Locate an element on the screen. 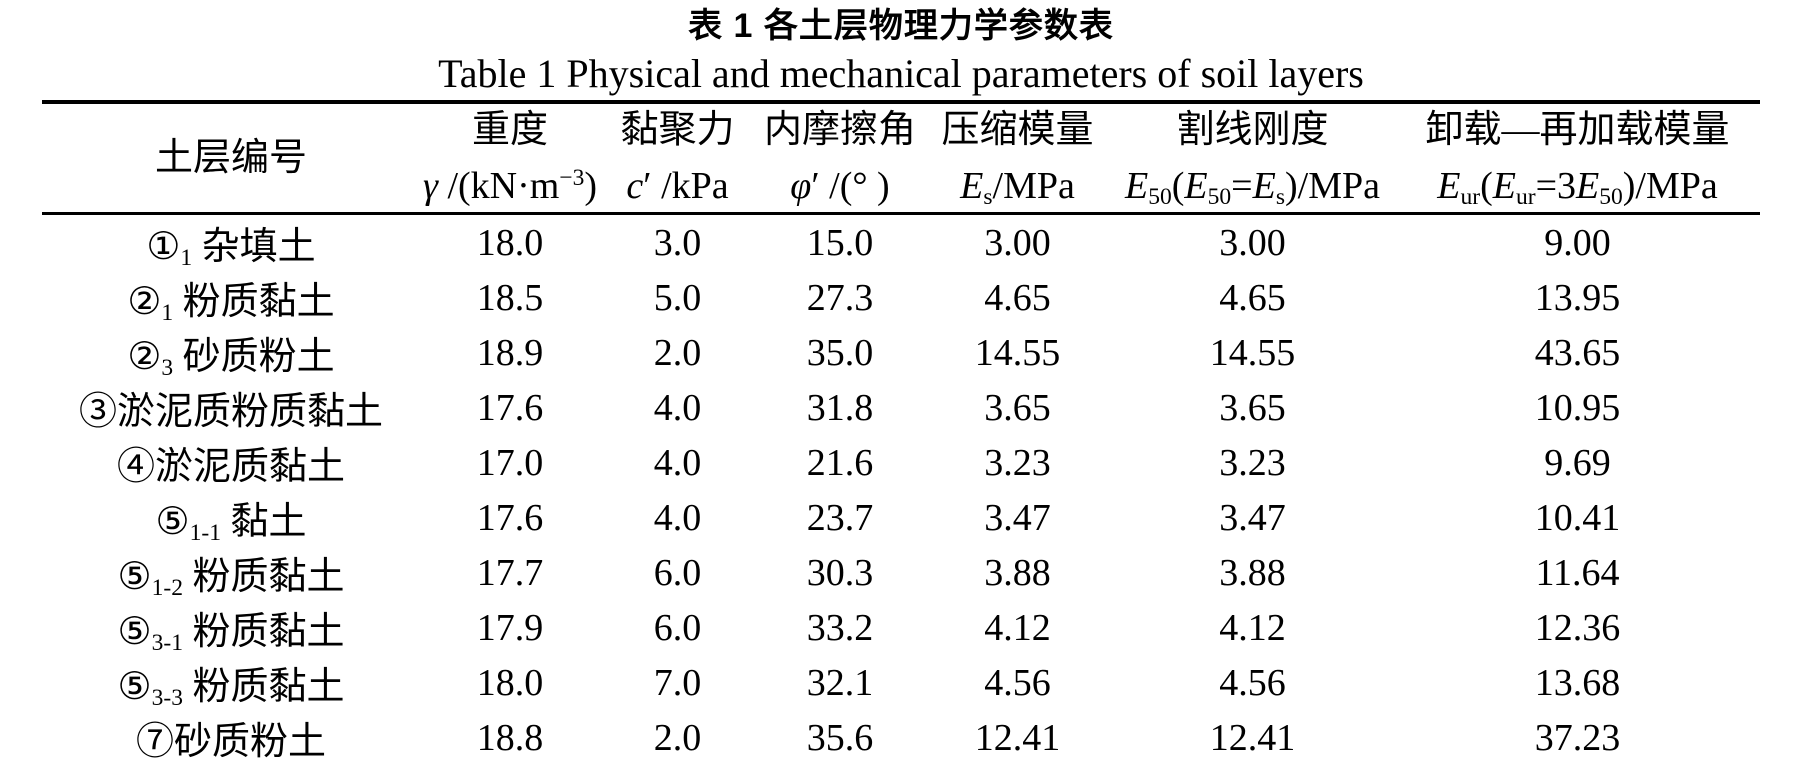 This screenshot has height=761, width=1802. cell-secant-stiffness: 4.65 is located at coordinates (1252, 297).